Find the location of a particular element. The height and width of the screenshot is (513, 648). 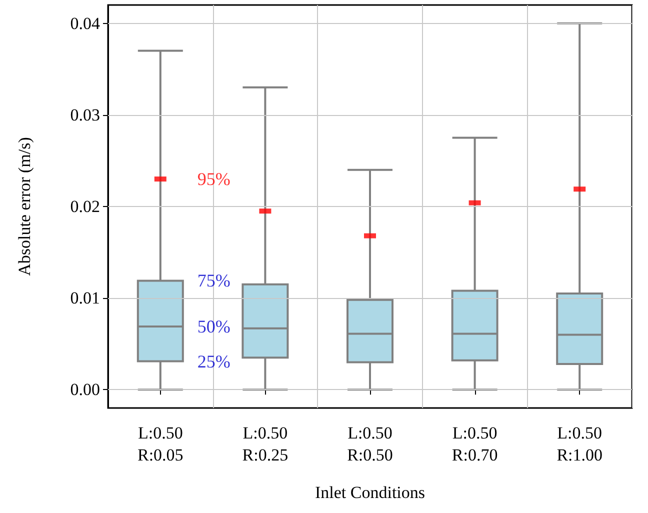

x-tick-label: L:0.50 R:0.25 is located at coordinates (265, 444).